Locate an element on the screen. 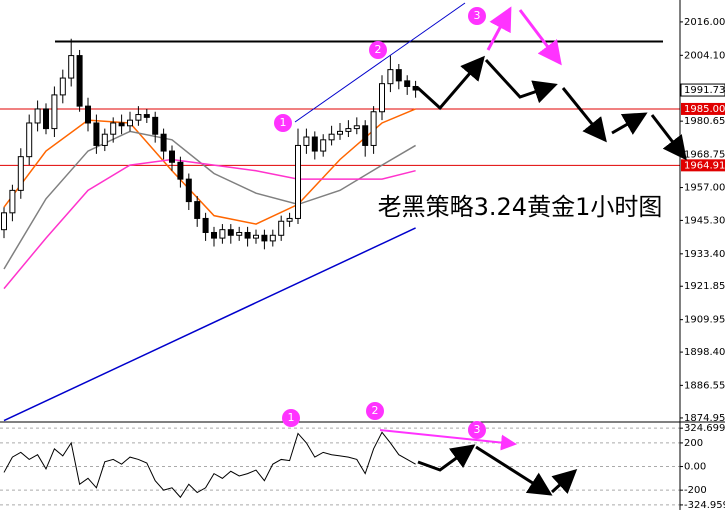 The height and width of the screenshot is (510, 725). y-tick-label: -200 is located at coordinates (695, 490).